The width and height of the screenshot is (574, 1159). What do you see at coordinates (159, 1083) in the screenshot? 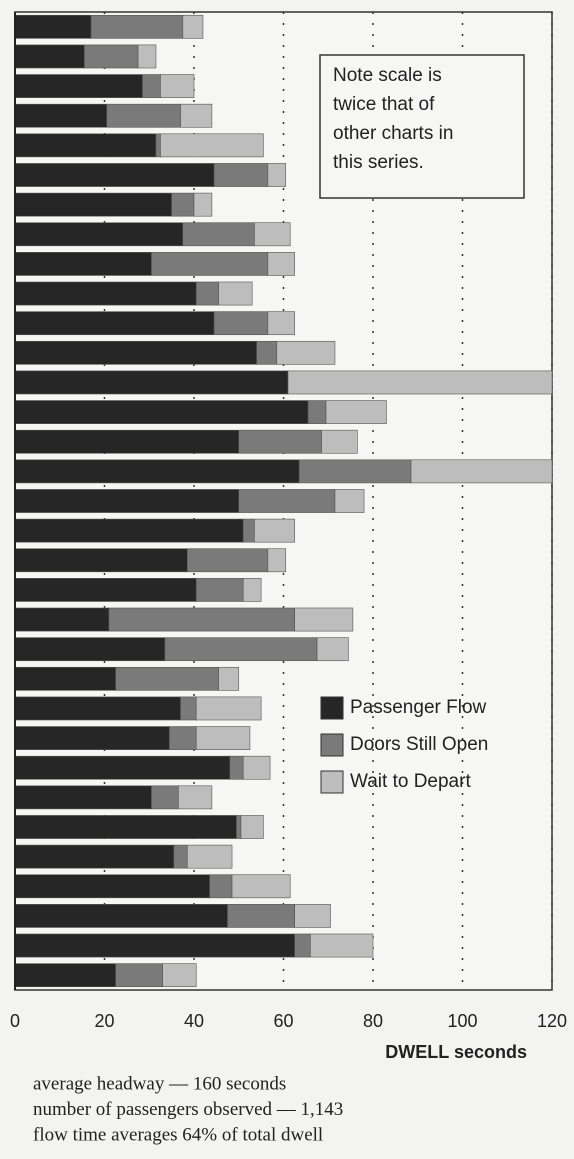
I see `footnote: average headway — 160 seconds` at bounding box center [159, 1083].